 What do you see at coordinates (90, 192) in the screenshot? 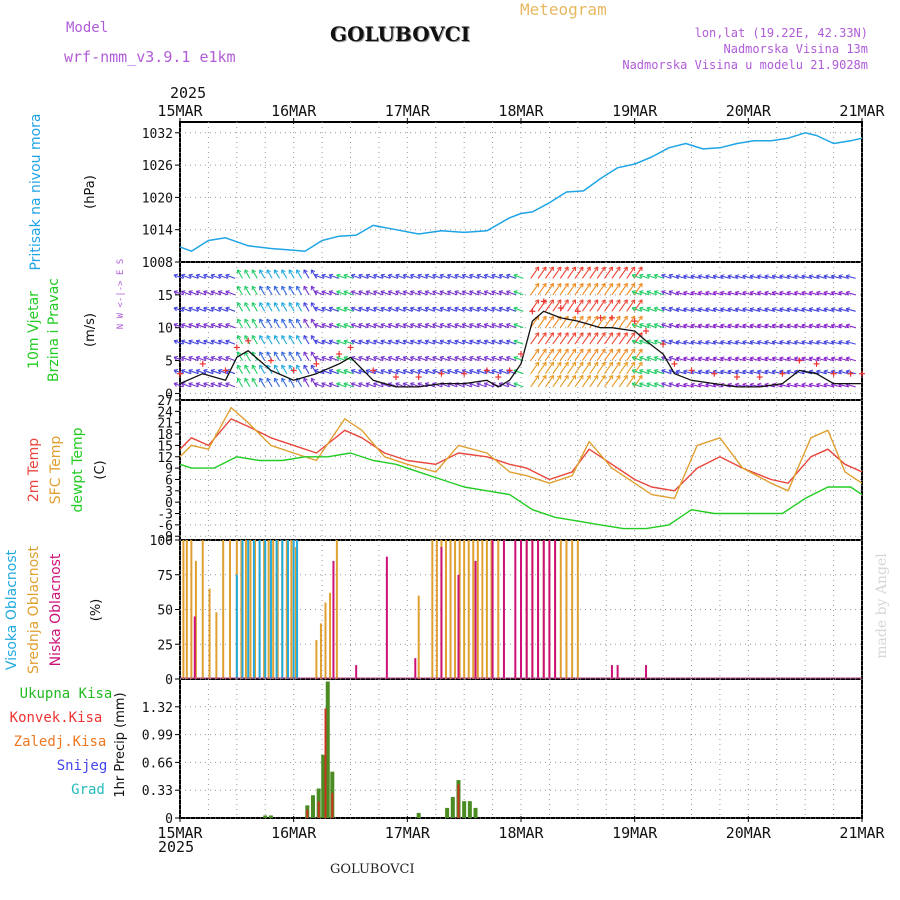
I see `pressure-unit: (hPa)` at bounding box center [90, 192].